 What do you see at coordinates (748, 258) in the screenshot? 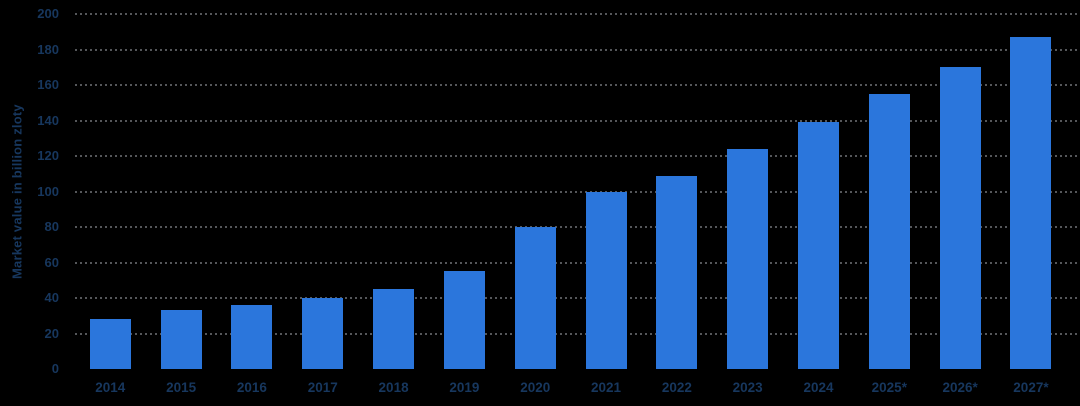
I see `bar-2023` at bounding box center [748, 258].